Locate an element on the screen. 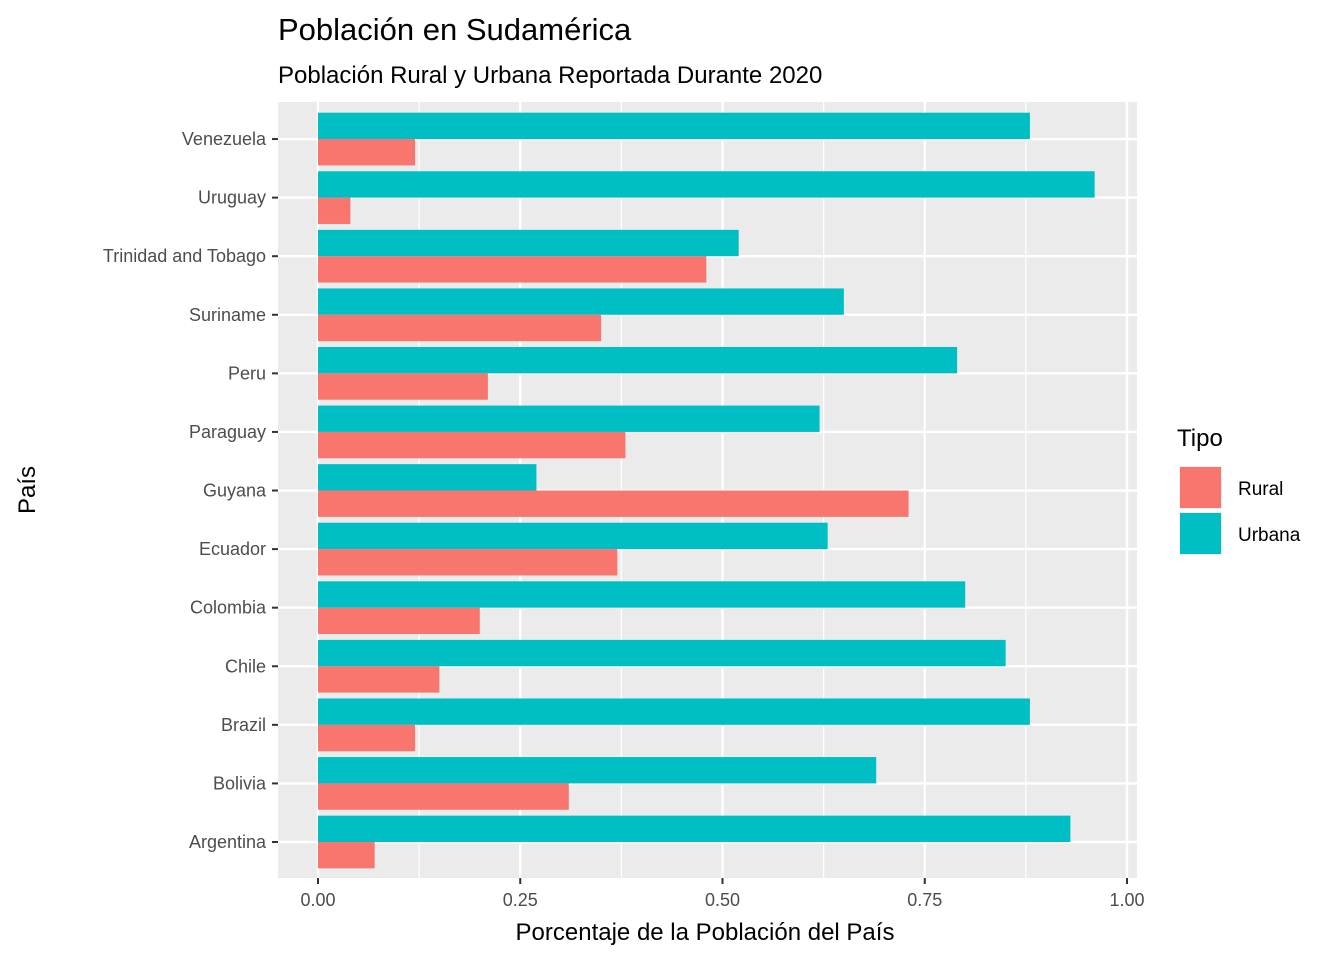 This screenshot has height=960, width=1344. bar-rural-argentina is located at coordinates (346, 855).